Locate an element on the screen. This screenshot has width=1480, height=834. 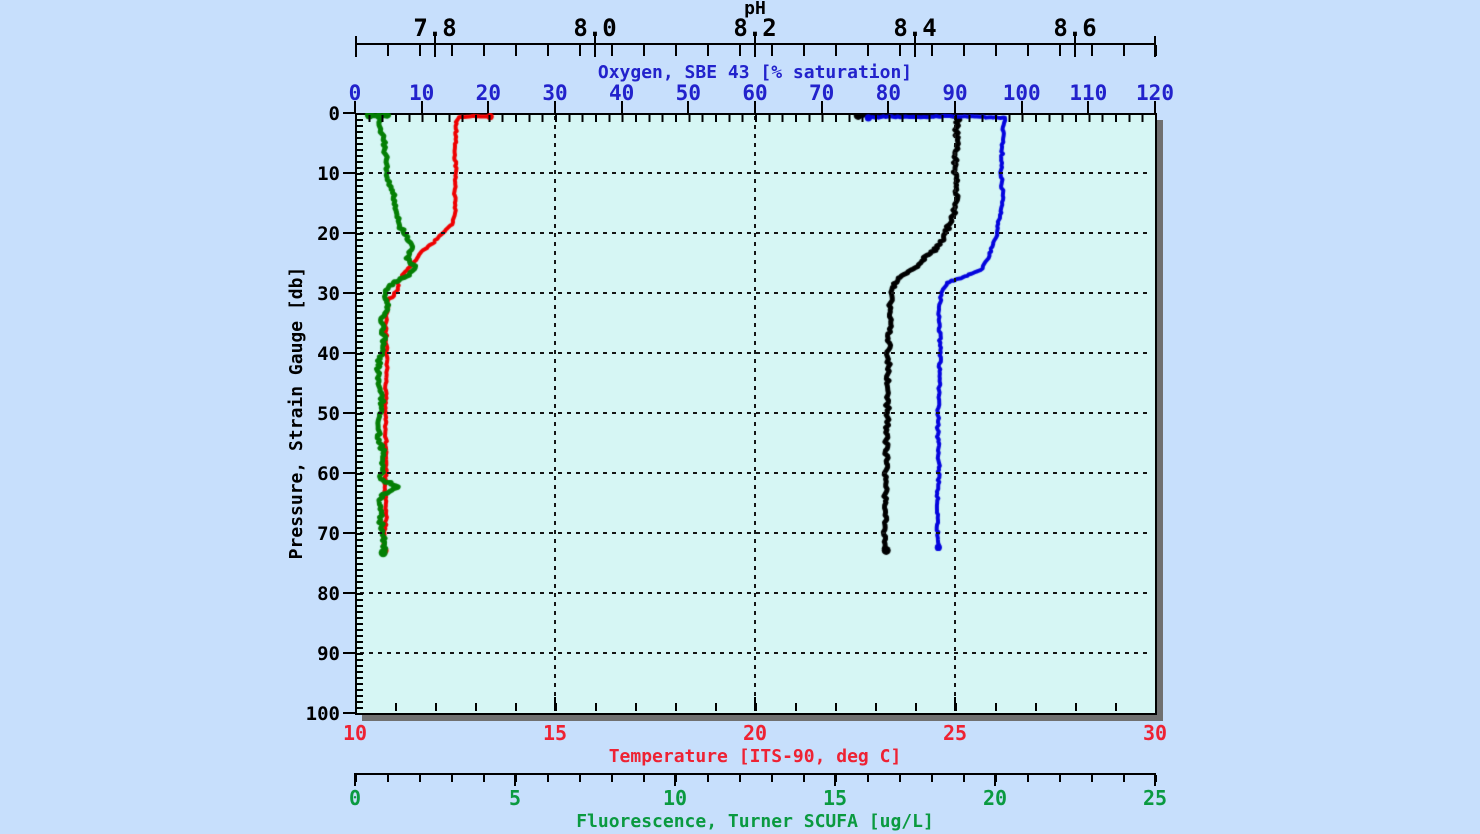
temperature-tick-label: 25 is located at coordinates (955, 733).